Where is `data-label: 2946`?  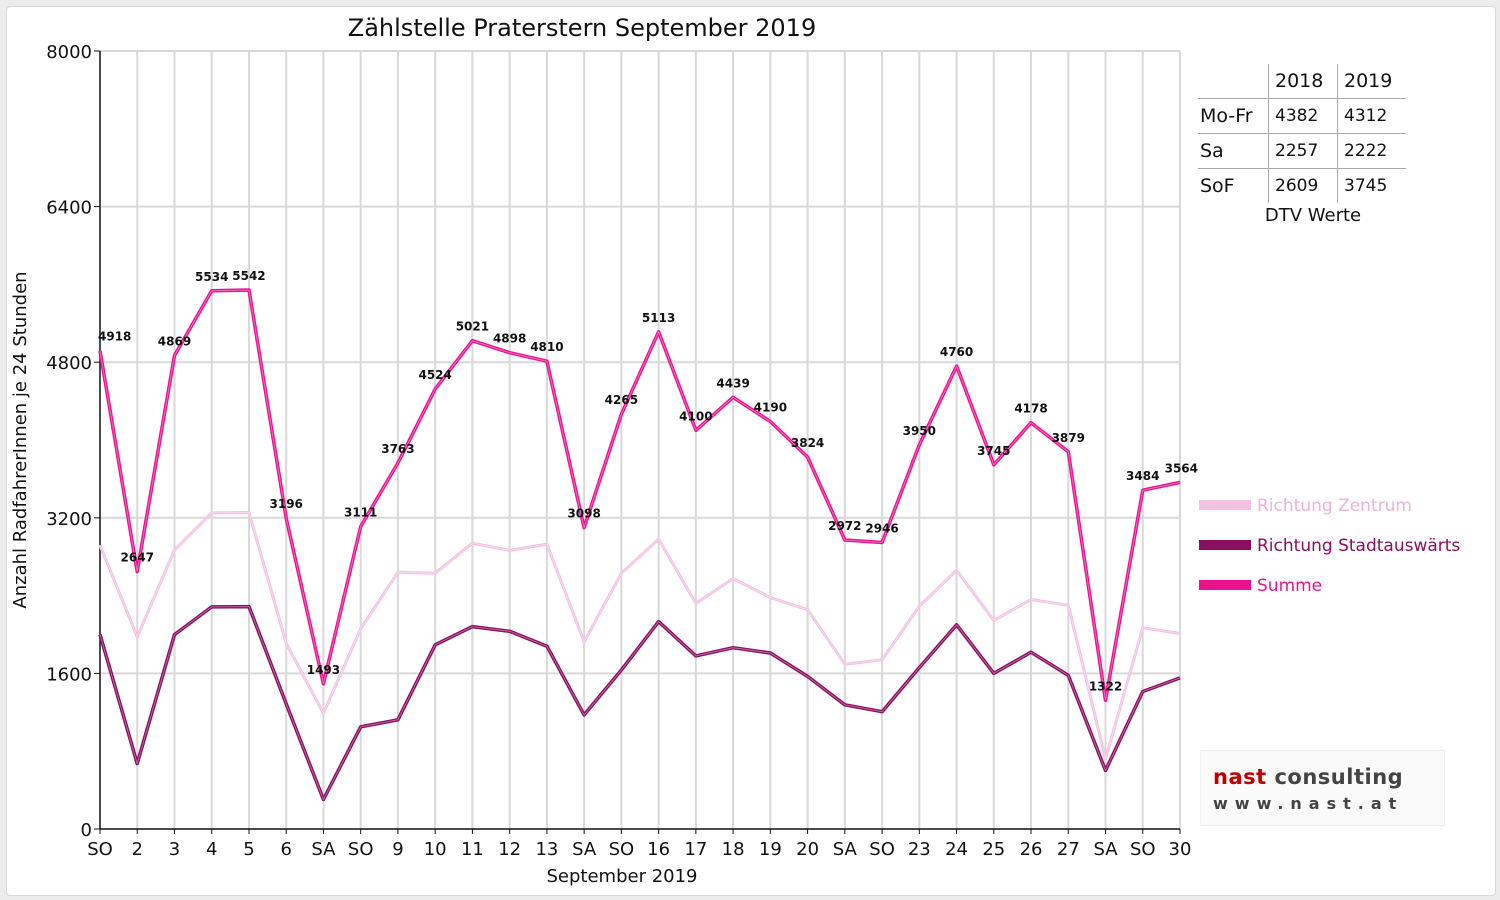 data-label: 2946 is located at coordinates (881, 529).